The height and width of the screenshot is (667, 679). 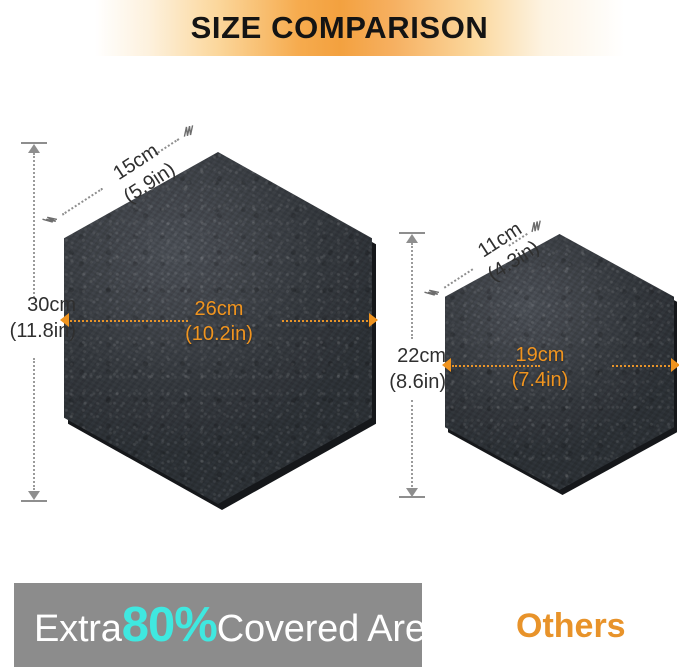 I want to click on others-height-dimension, so click(x=412, y=365).